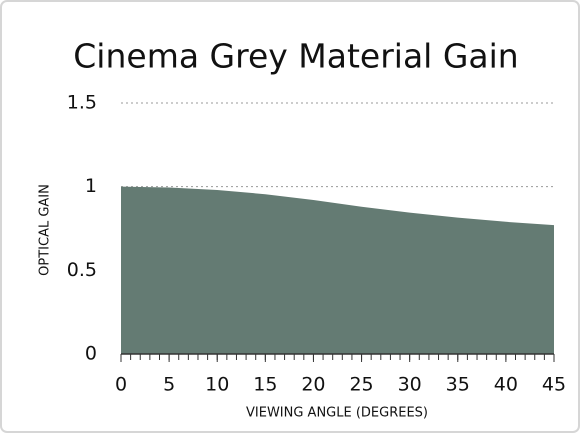 The width and height of the screenshot is (581, 434). Describe the element at coordinates (121, 385) in the screenshot. I see `x-tick-label: 0` at that location.